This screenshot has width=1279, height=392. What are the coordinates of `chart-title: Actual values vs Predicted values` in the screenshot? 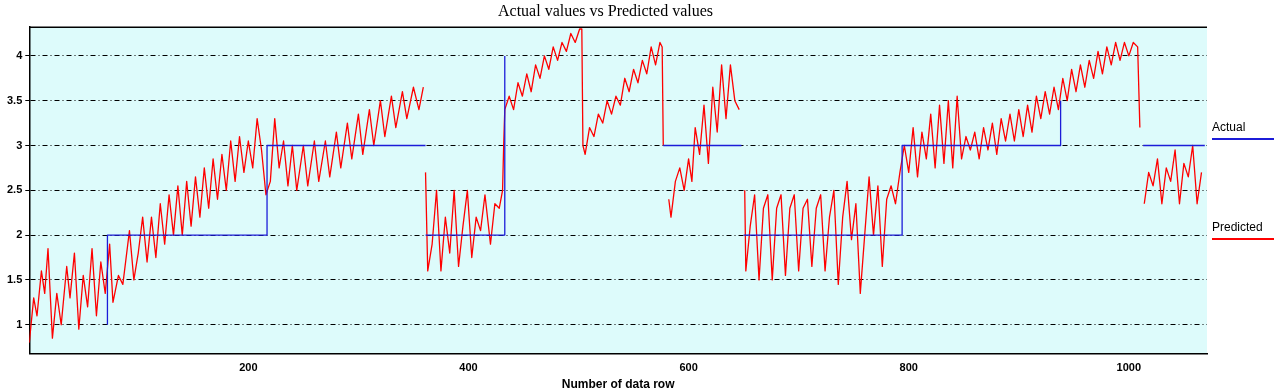 It's located at (605, 10).